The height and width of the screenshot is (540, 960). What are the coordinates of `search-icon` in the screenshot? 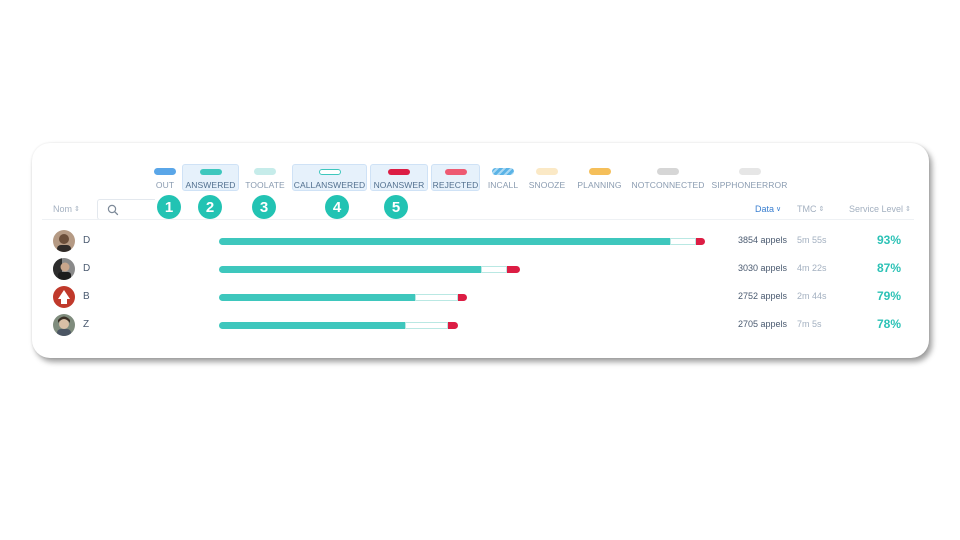 It's located at (113, 210).